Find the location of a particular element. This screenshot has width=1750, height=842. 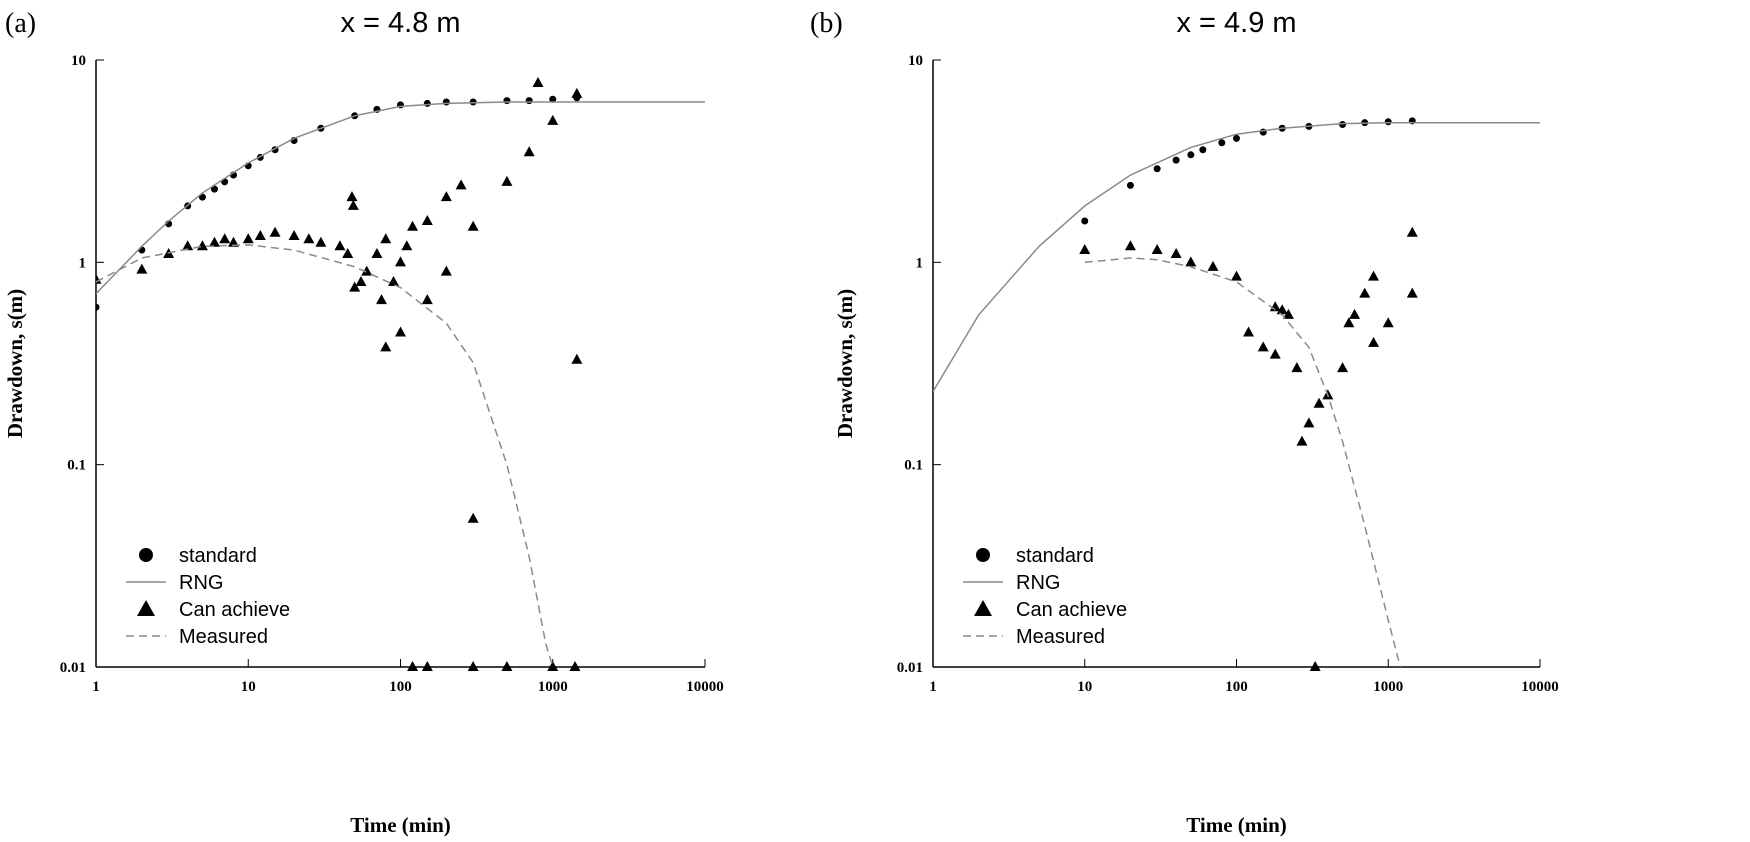

panel-label: (b) is located at coordinates (826, 23).